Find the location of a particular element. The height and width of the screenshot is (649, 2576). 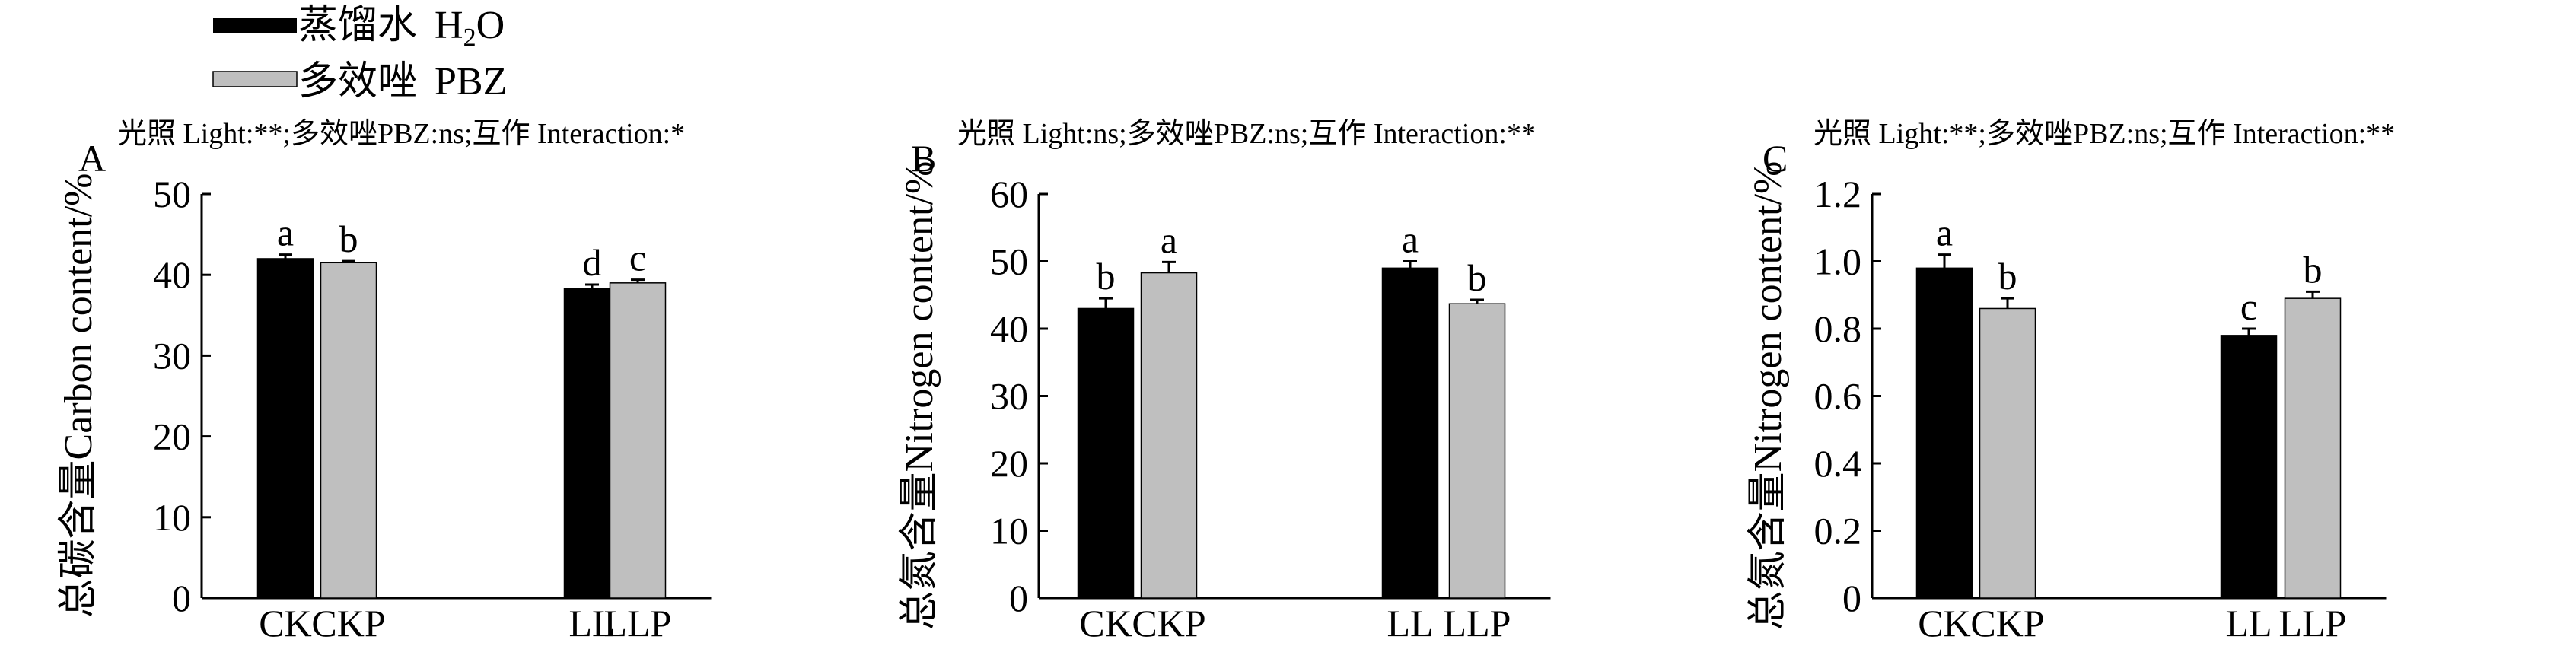

panel-a-category-label: LL is located at coordinates (591, 623).